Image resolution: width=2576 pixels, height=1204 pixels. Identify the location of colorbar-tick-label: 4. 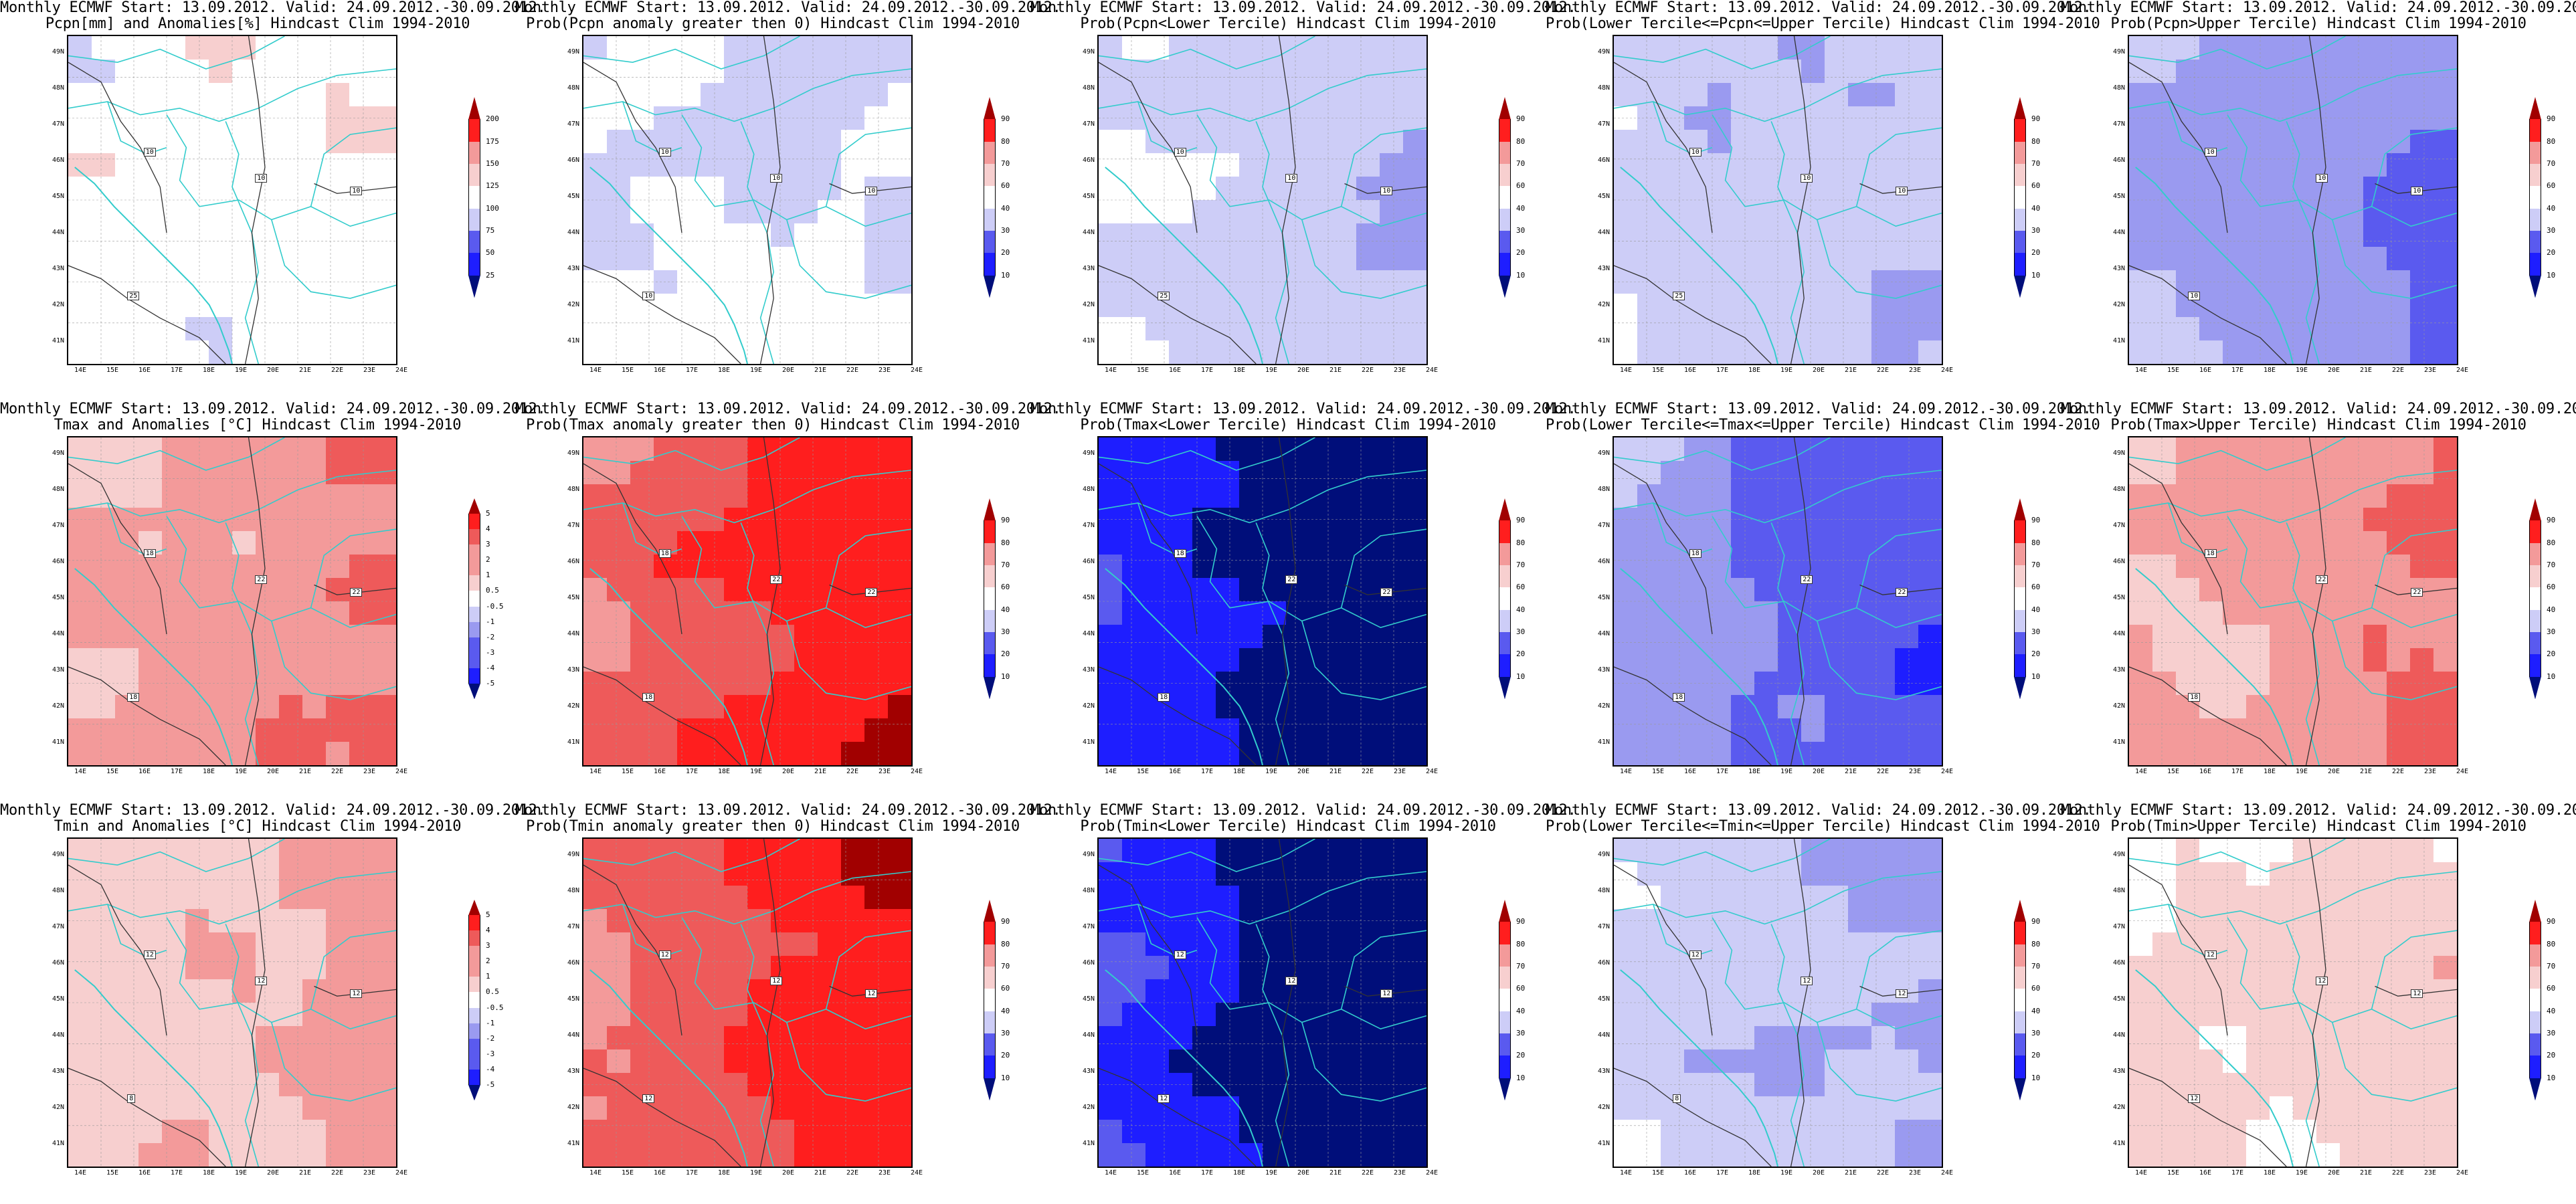
(488, 529).